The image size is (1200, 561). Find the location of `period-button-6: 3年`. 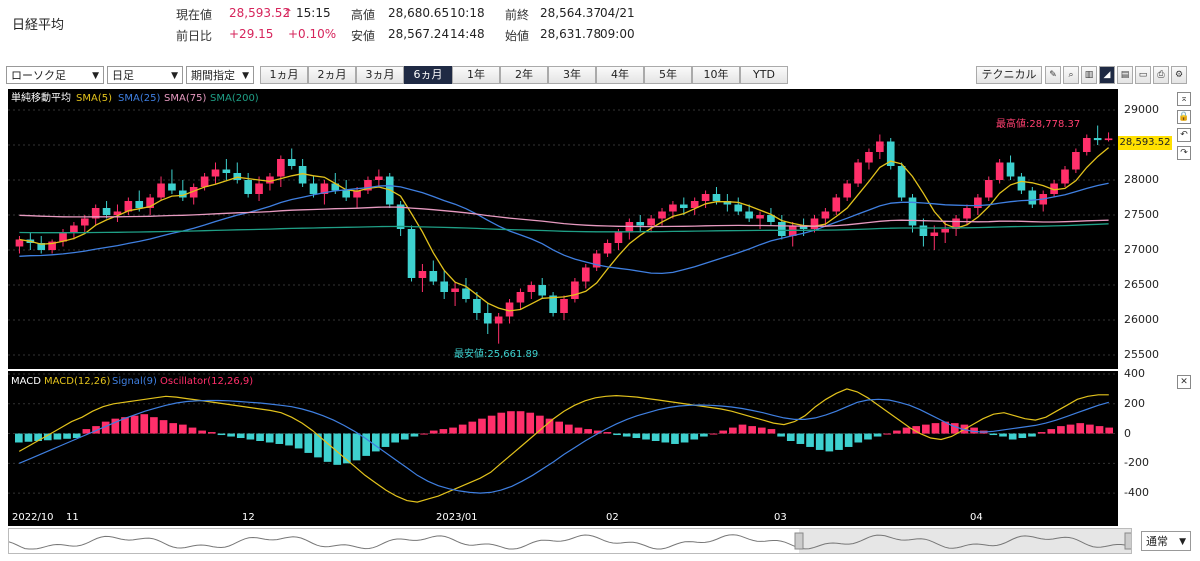

period-button-6: 3年 is located at coordinates (572, 75).